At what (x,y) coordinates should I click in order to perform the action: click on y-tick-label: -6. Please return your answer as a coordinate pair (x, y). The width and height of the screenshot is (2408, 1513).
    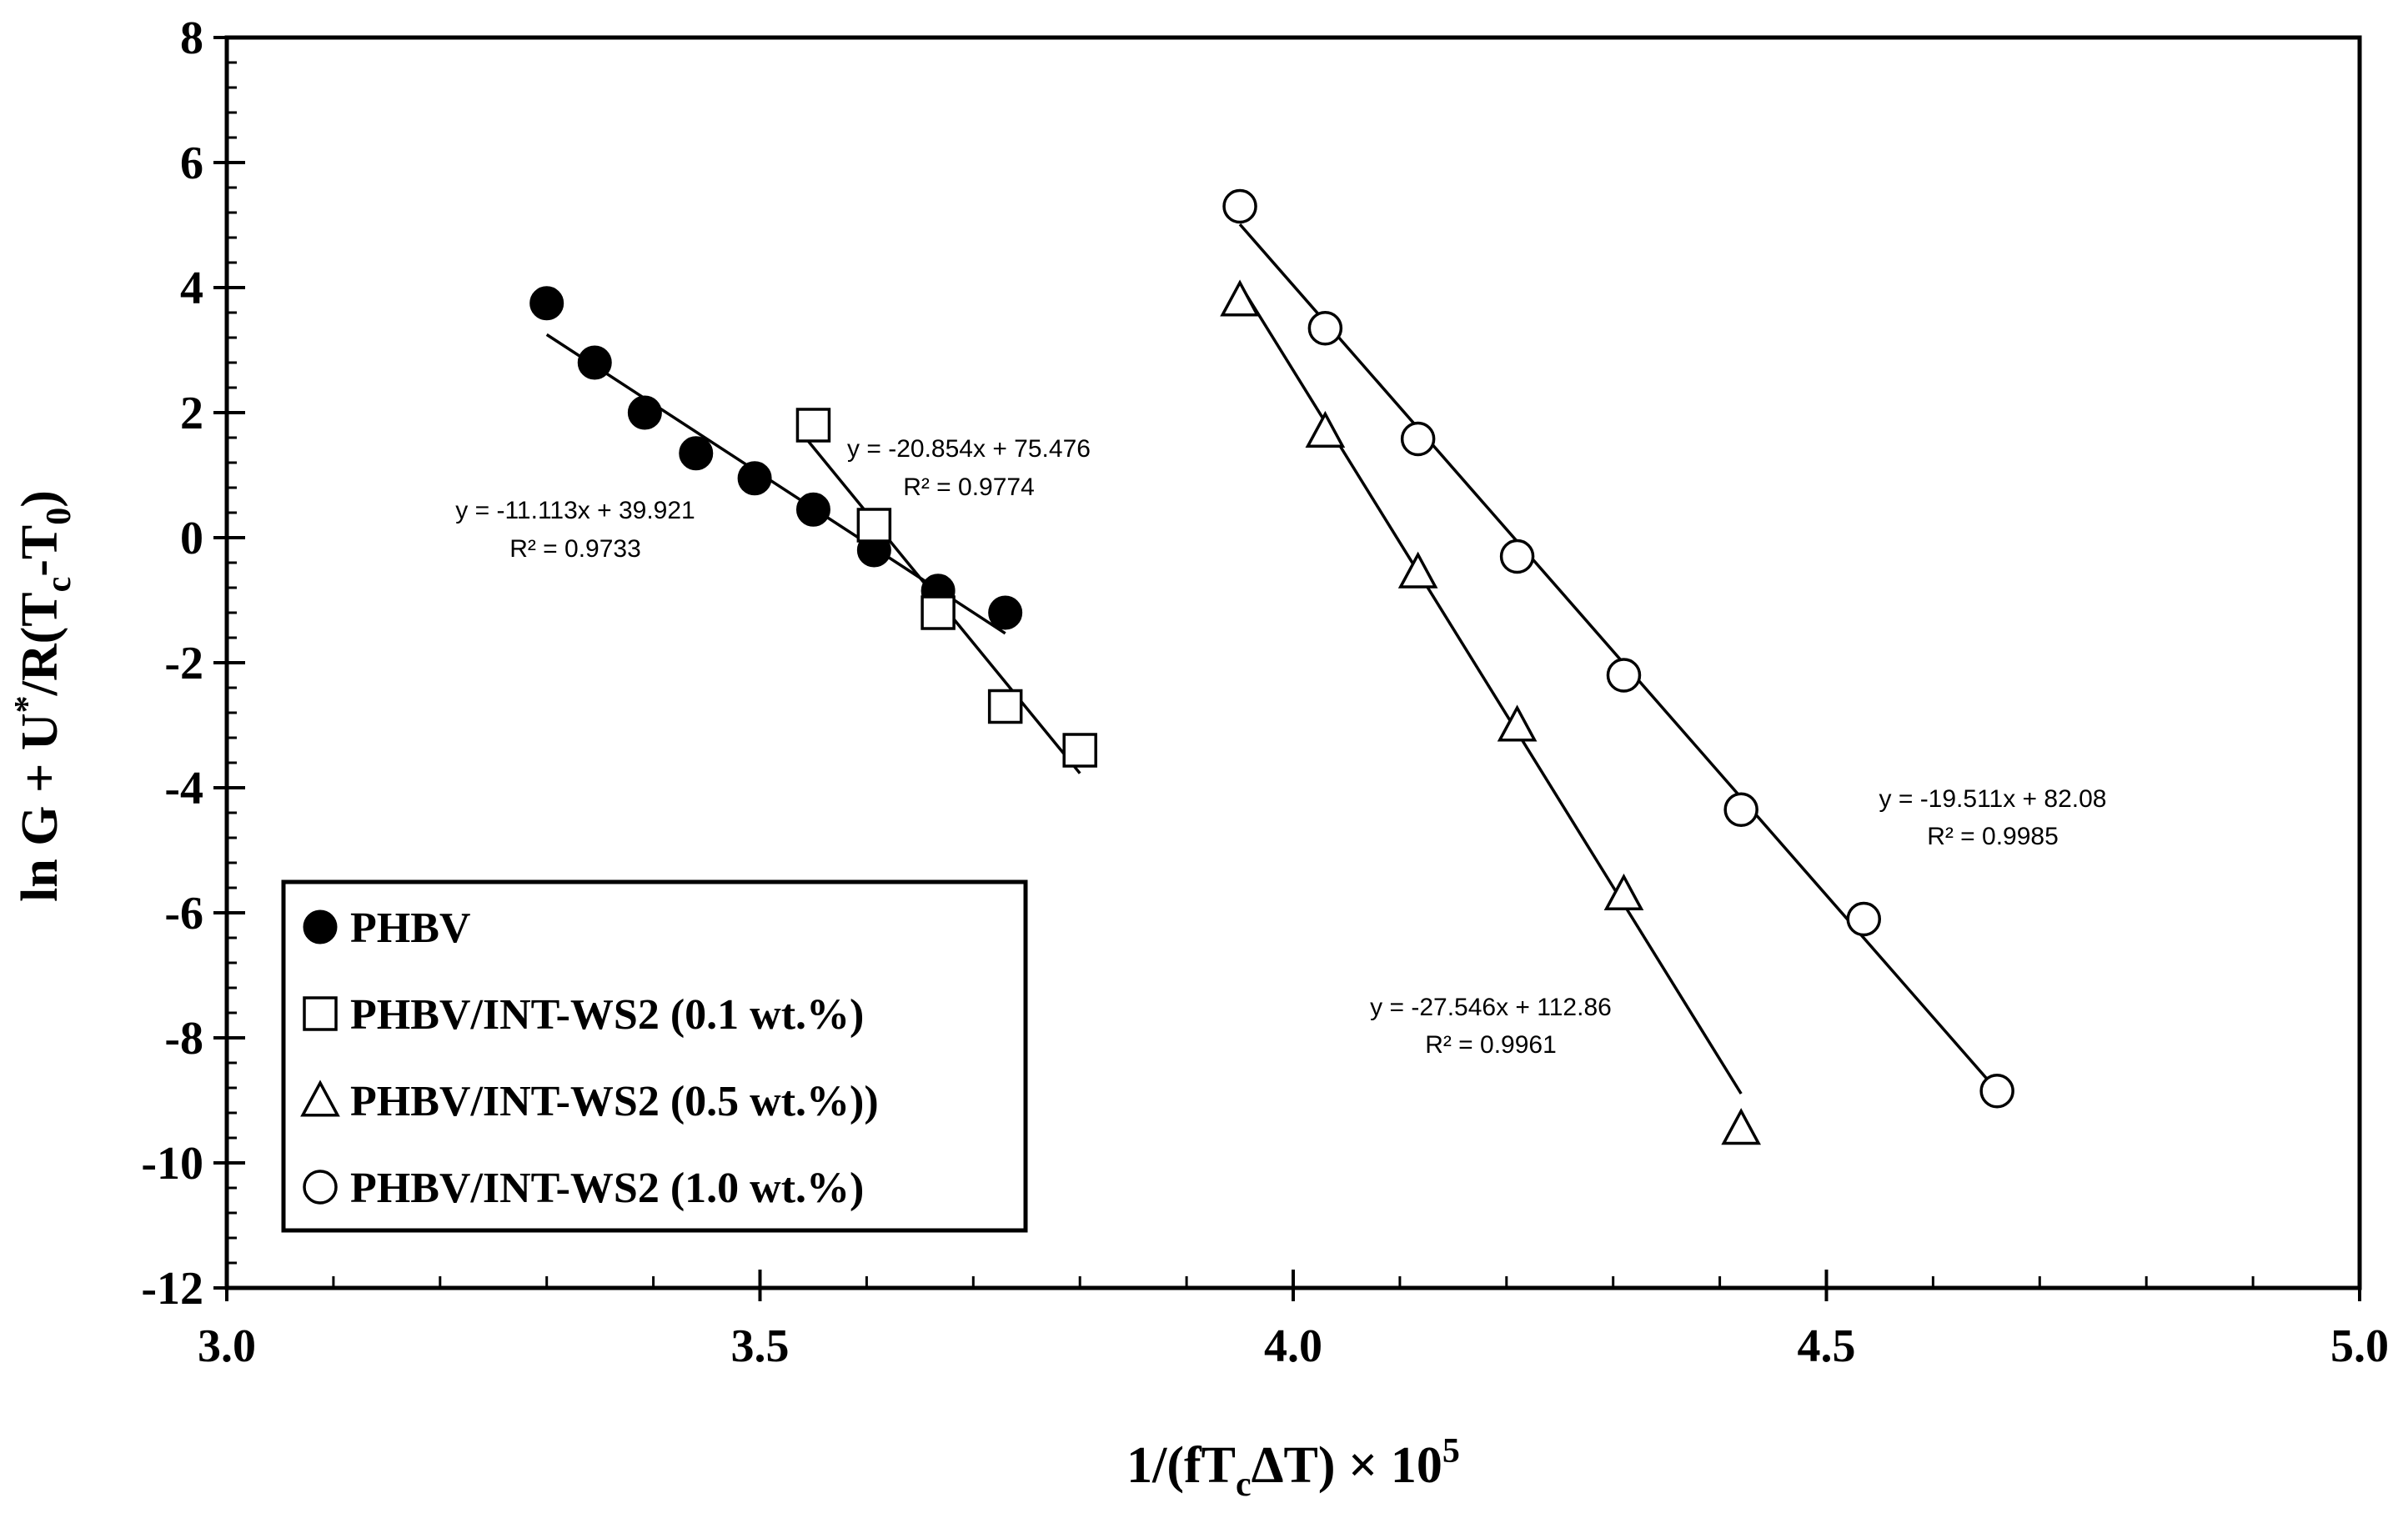
    Looking at the image, I should click on (183, 913).